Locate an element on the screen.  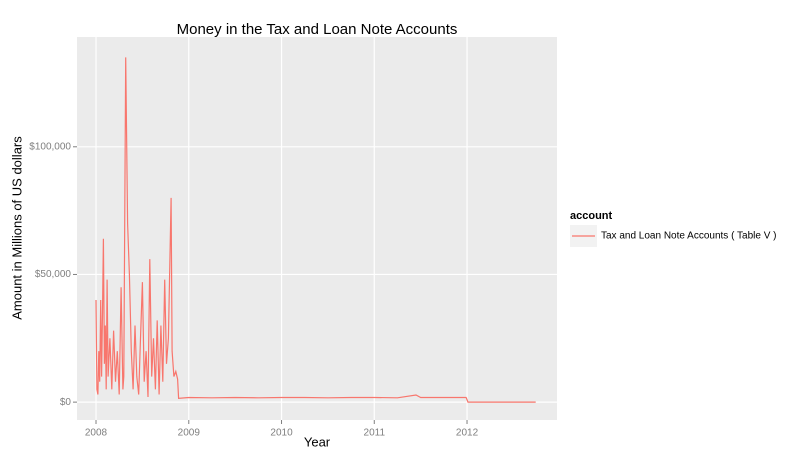
x-tick-label: 2011 is located at coordinates (375, 433).